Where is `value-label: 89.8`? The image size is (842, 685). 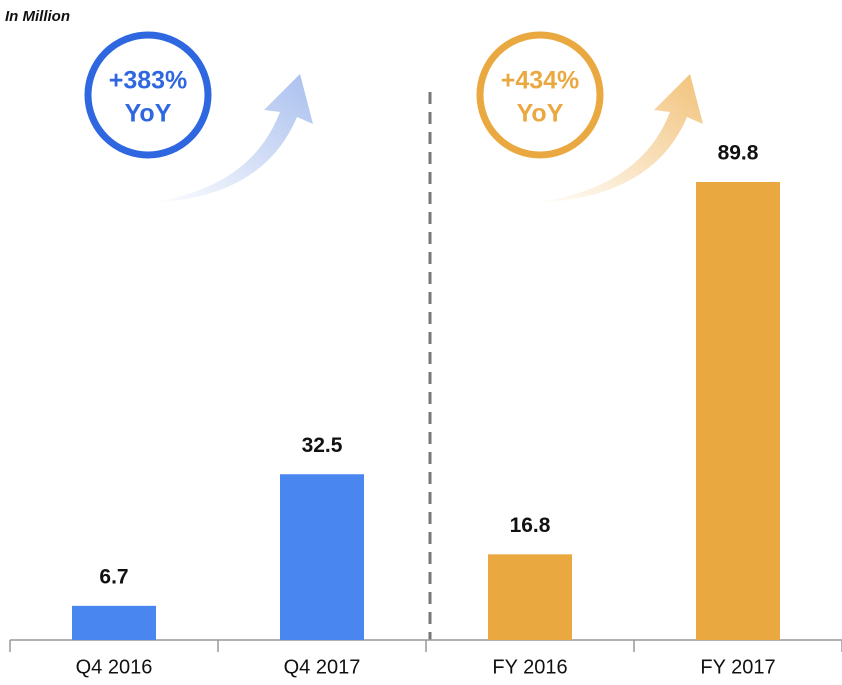 value-label: 89.8 is located at coordinates (738, 153).